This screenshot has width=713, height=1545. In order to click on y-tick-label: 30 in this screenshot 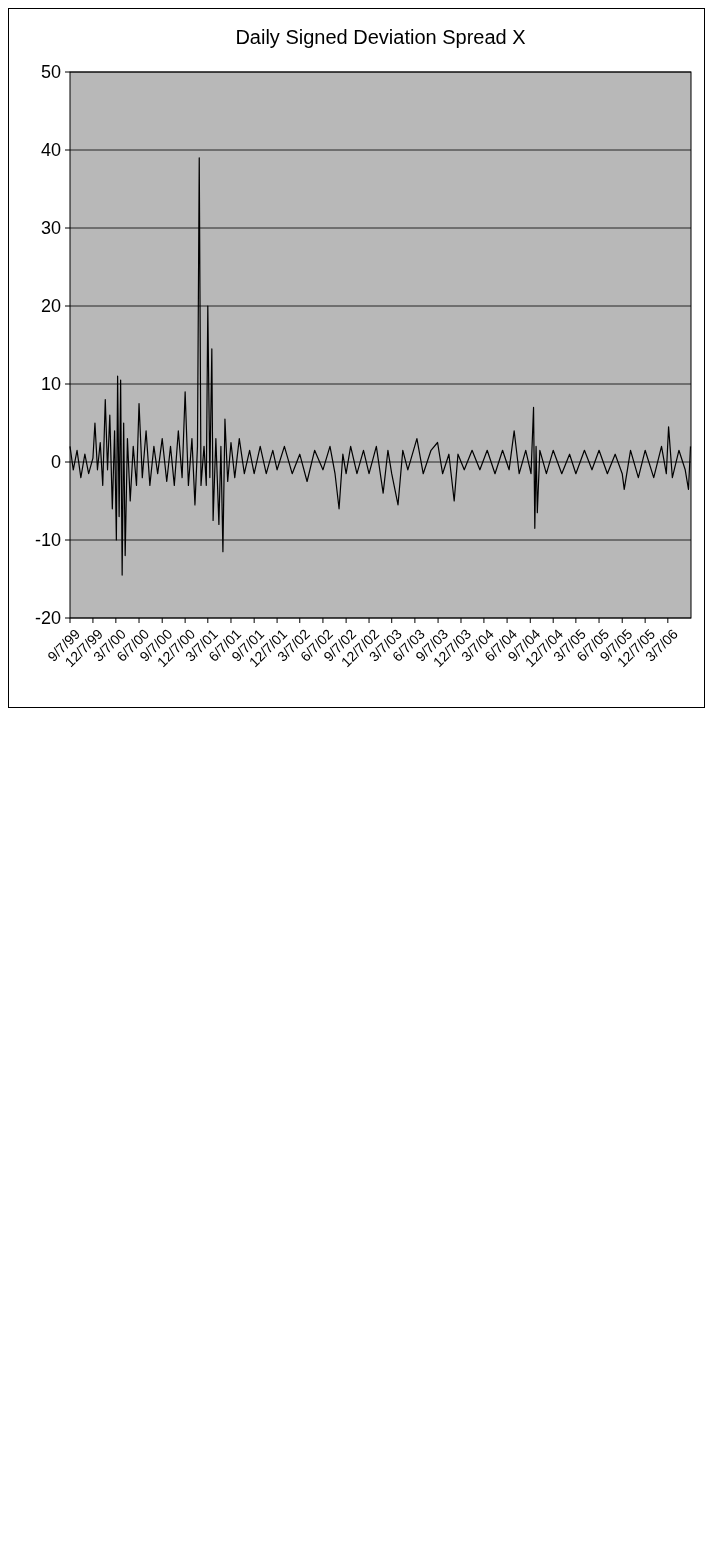, I will do `click(50, 228)`.